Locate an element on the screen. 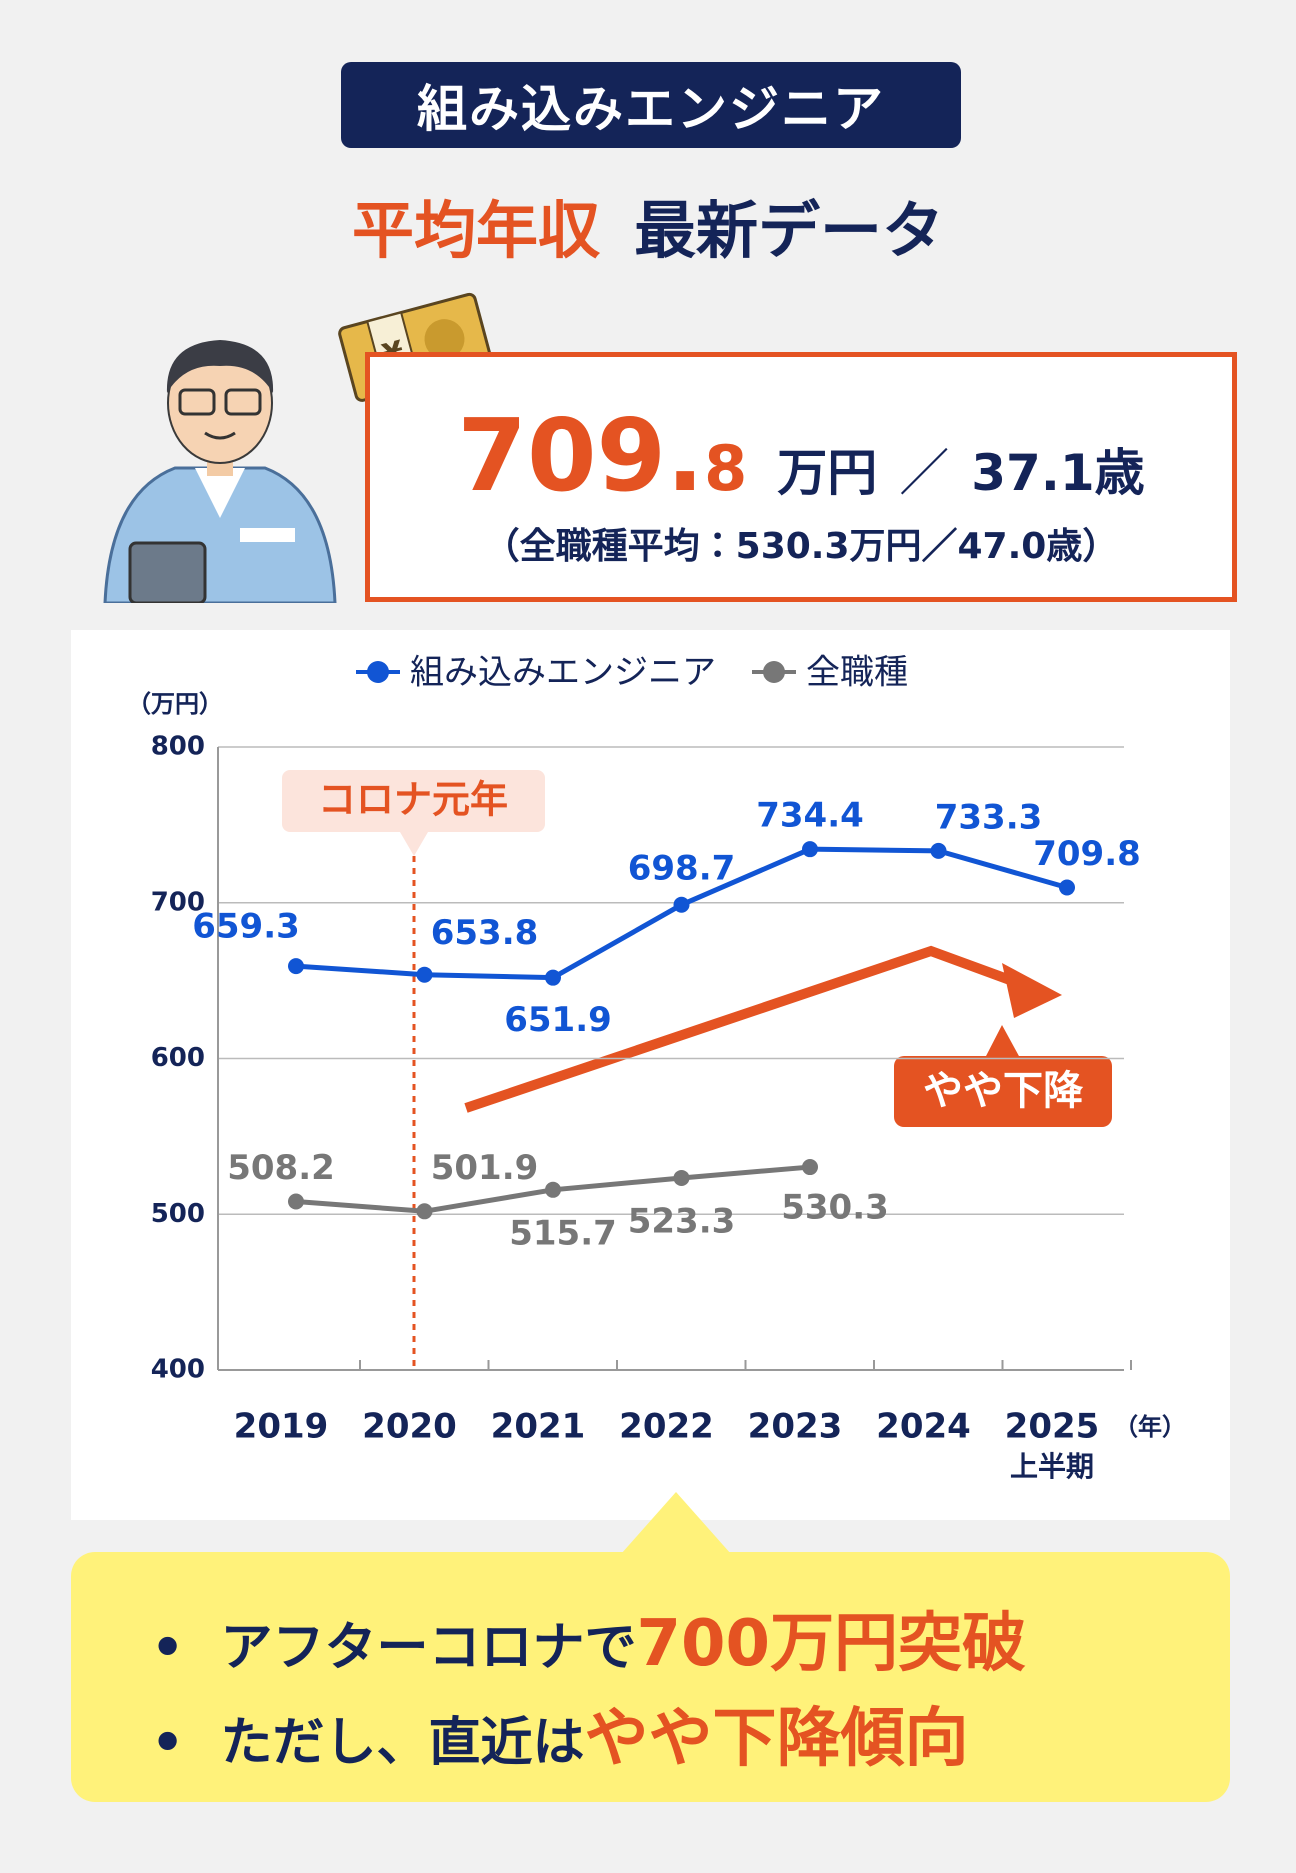 This screenshot has width=1296, height=1873. y-tick-label: 800 is located at coordinates (178, 747).